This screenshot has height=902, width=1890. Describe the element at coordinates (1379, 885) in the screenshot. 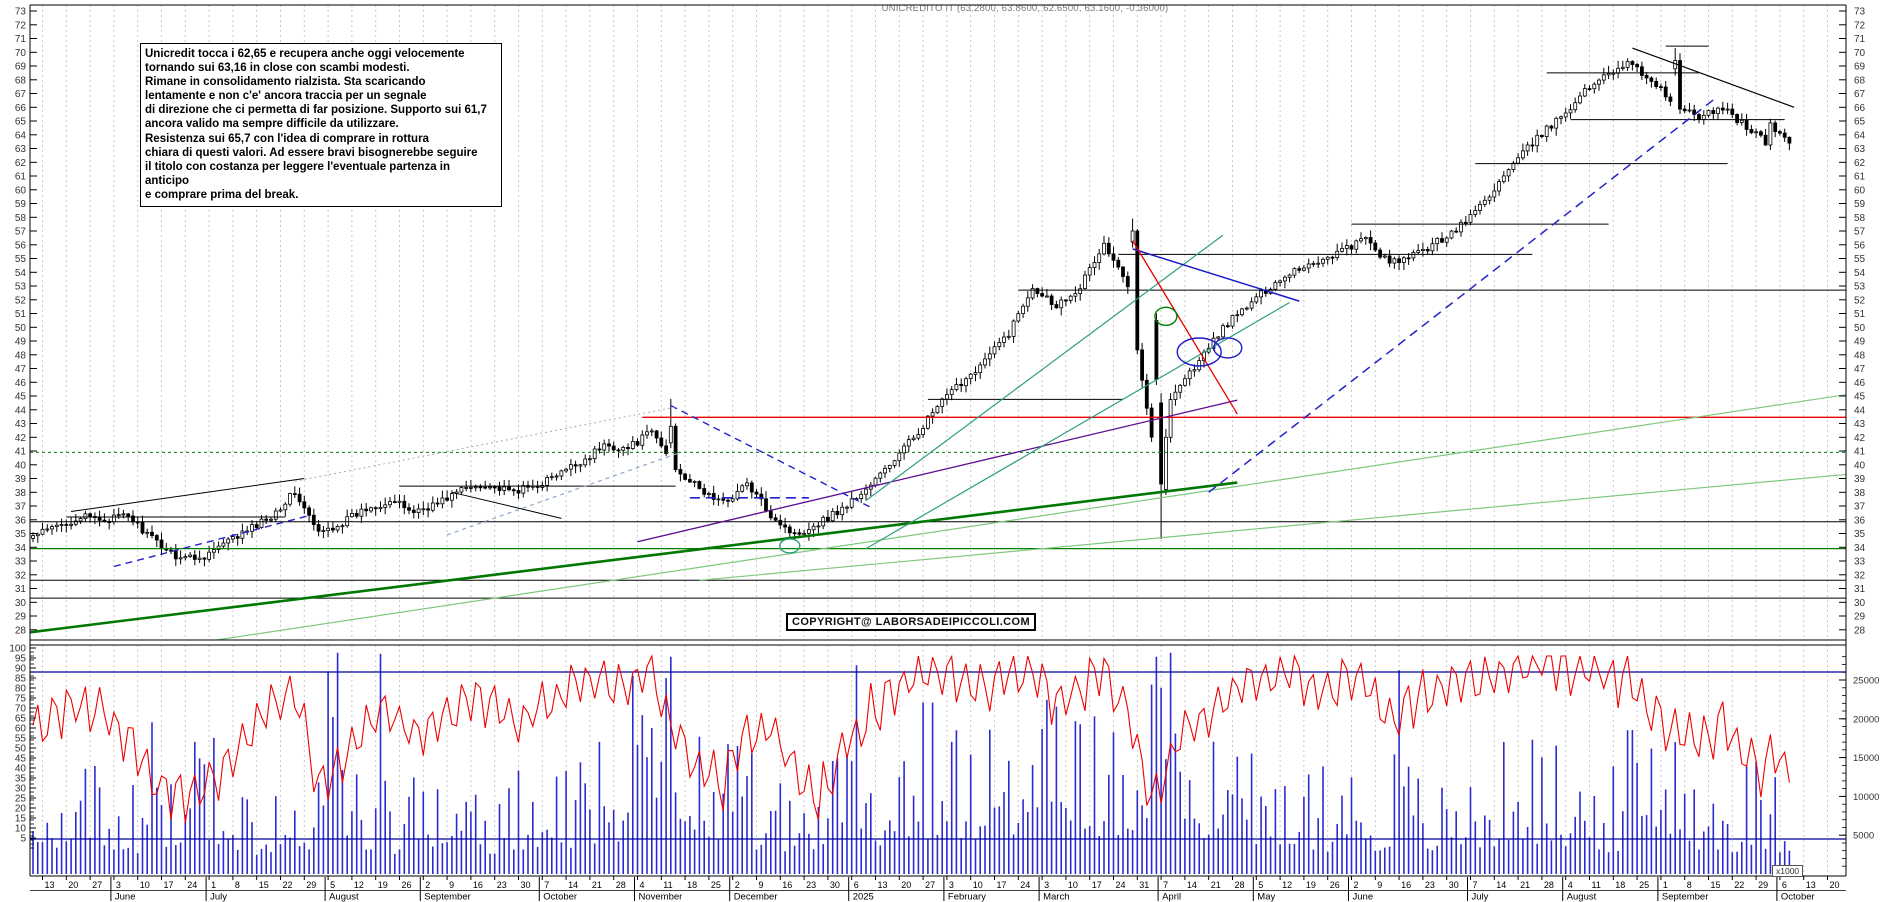

I see `svg-text: 9` at that location.